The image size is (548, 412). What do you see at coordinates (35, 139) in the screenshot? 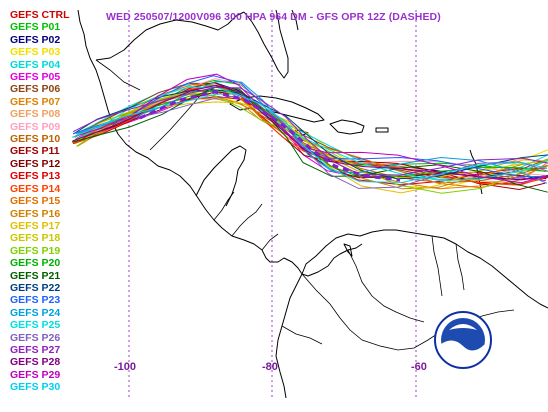
I see `legend-item: GEFS P10` at bounding box center [35, 139].